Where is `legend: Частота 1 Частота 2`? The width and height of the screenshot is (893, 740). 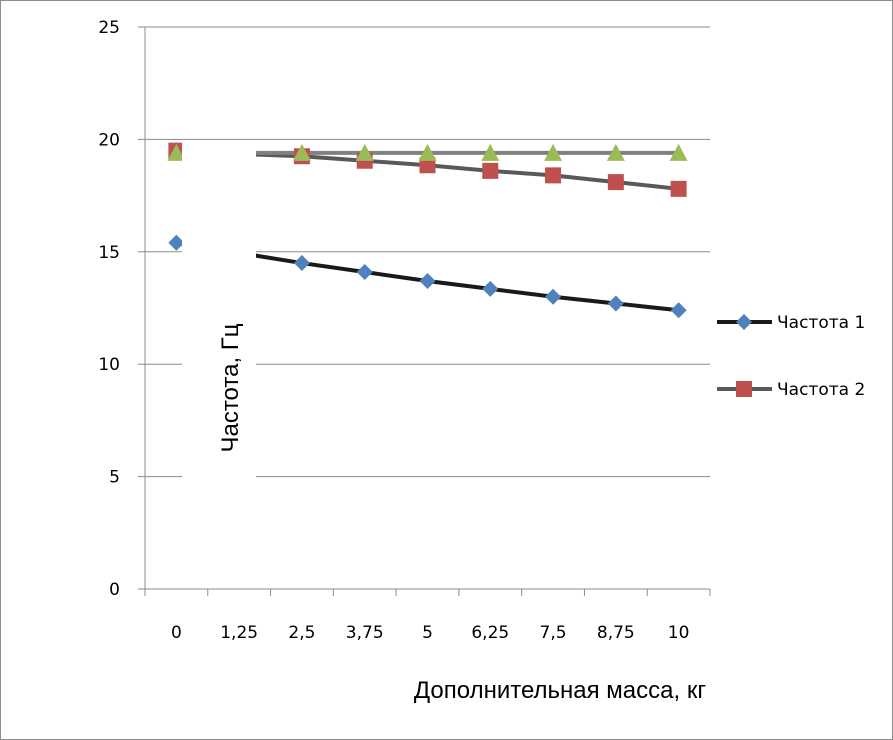 legend: Частота 1 Частота 2 is located at coordinates (791, 356).